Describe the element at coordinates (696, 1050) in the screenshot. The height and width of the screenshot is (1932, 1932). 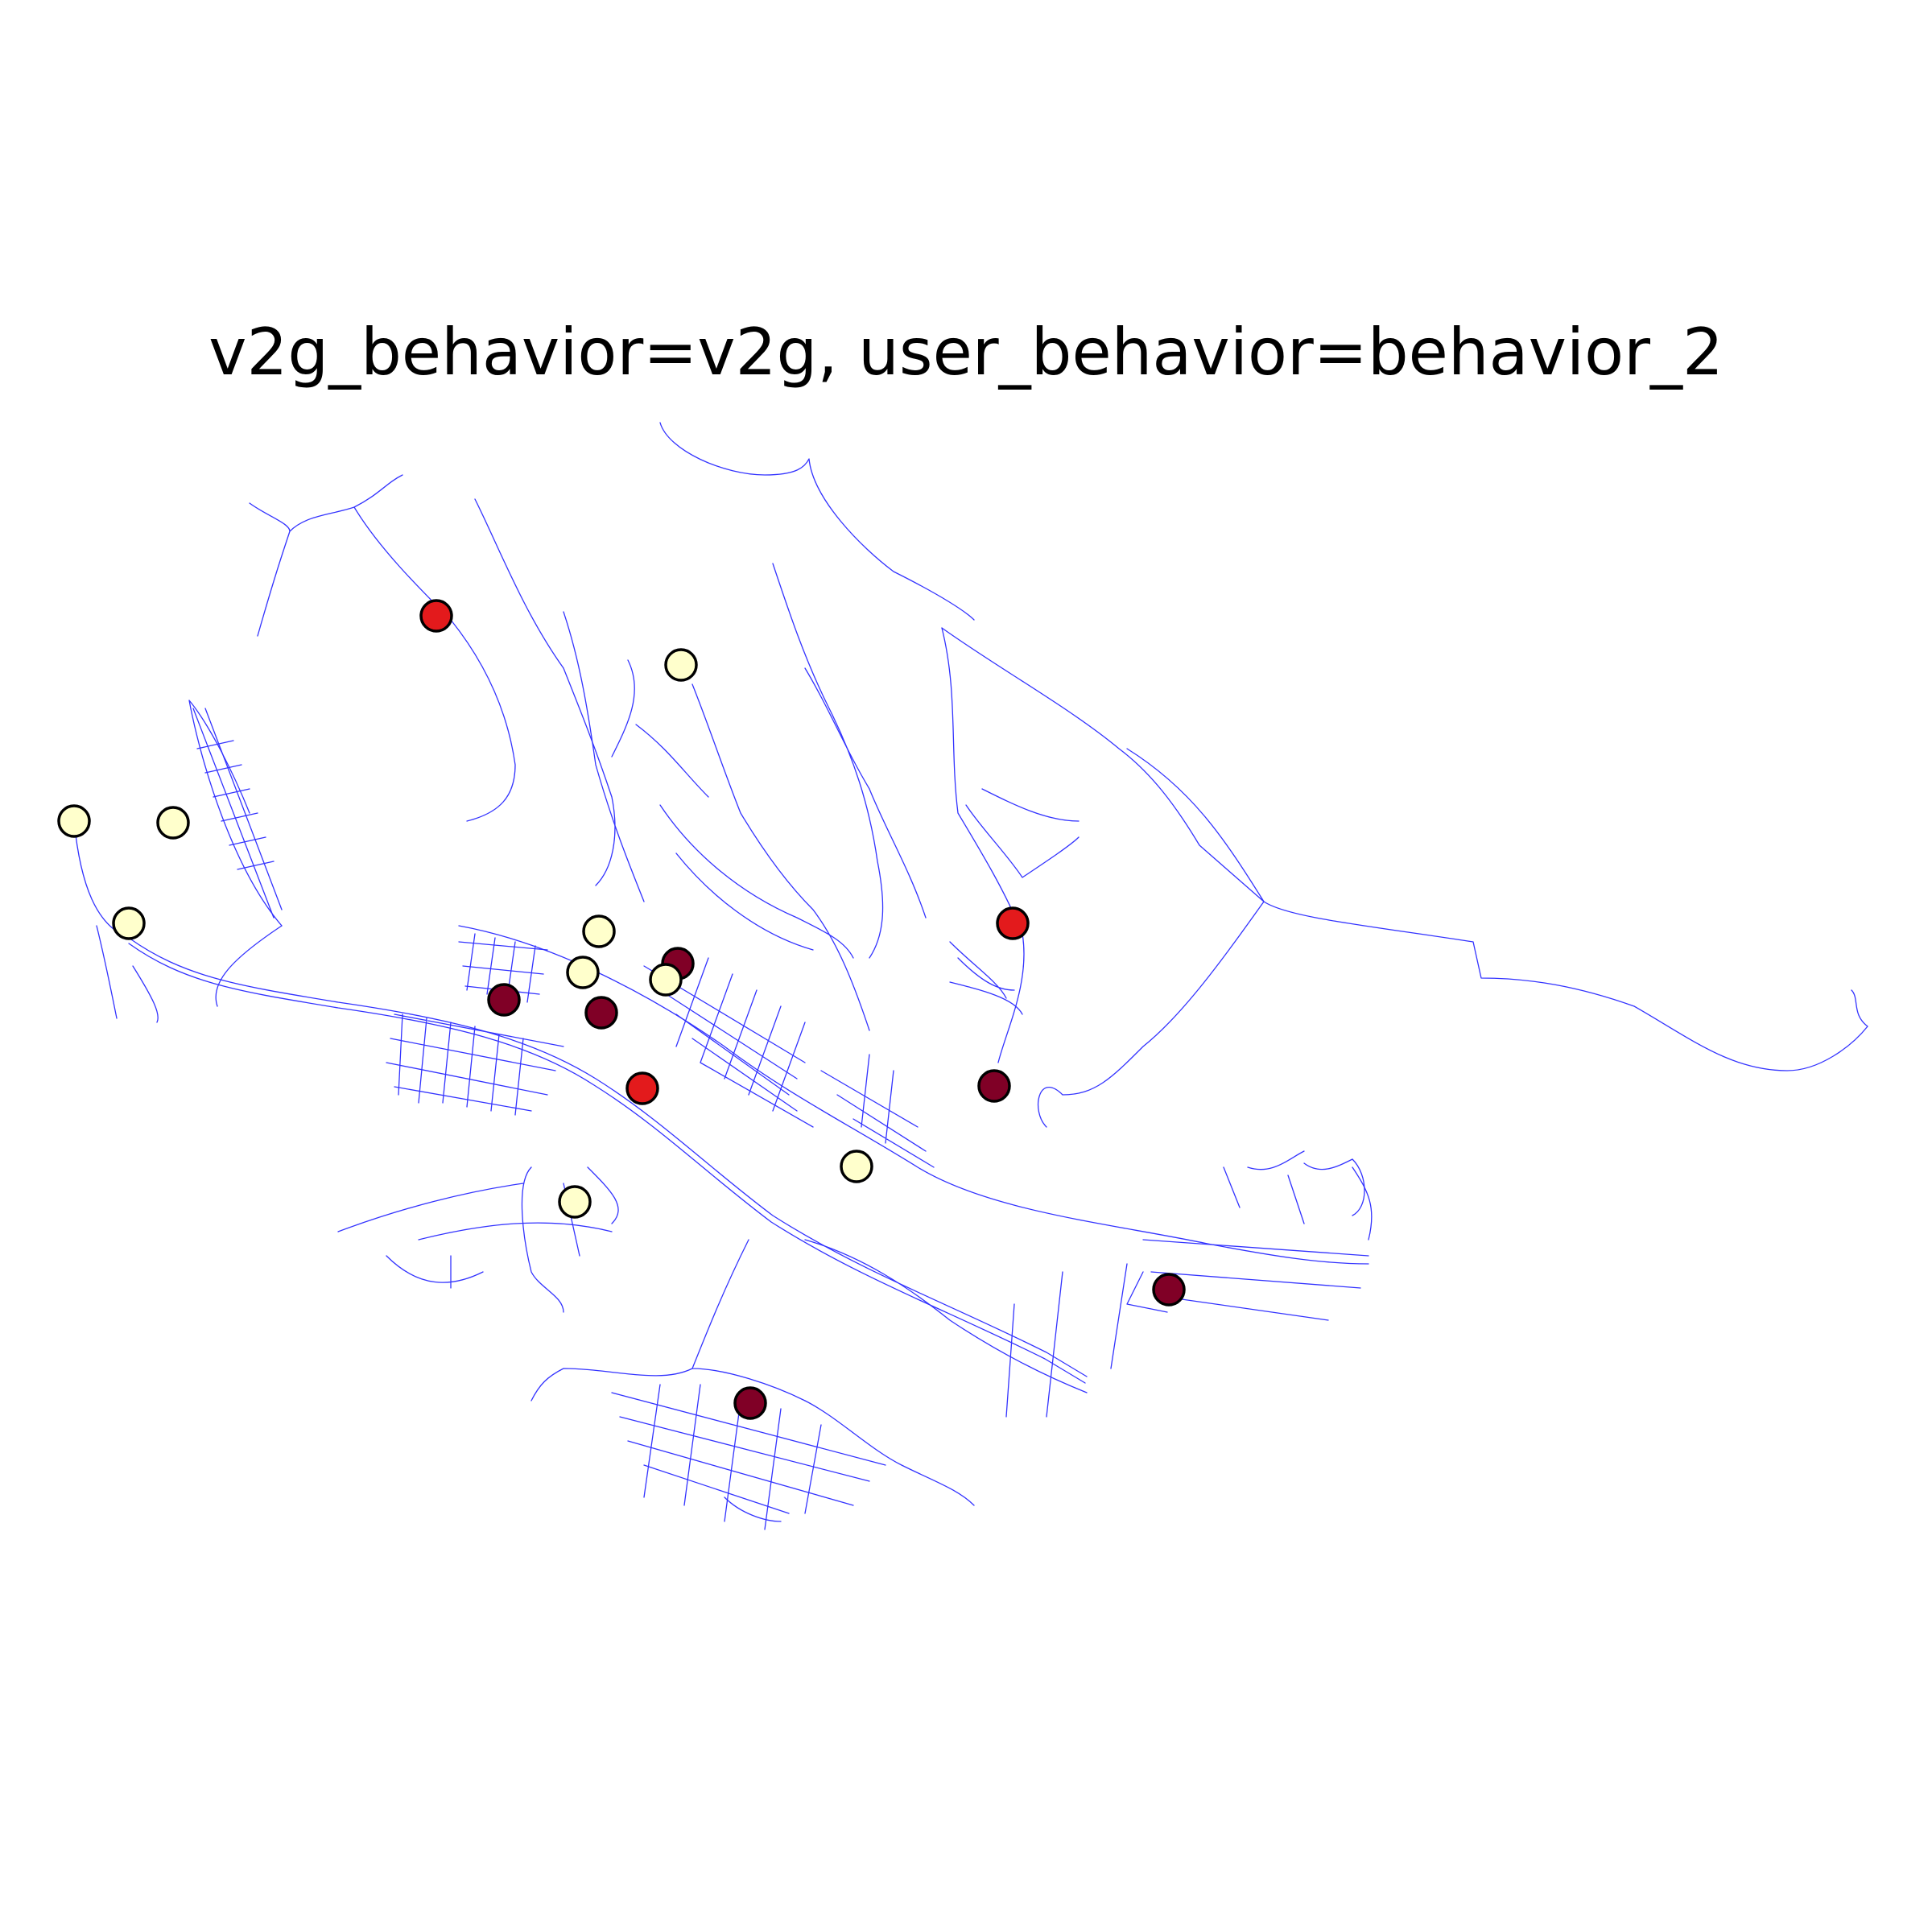
I see `center-grid` at that location.